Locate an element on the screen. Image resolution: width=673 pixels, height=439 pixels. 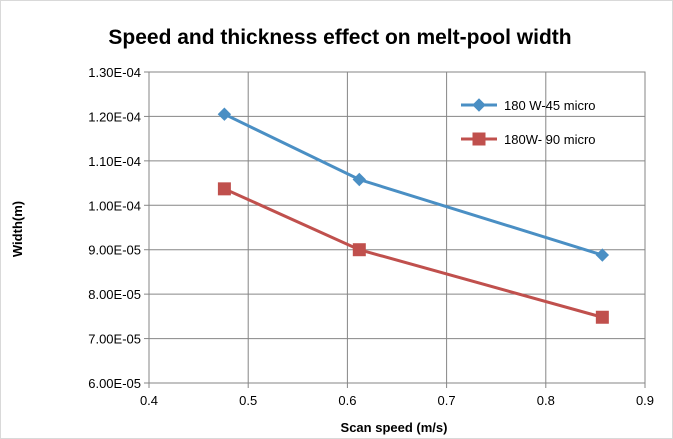
legend-label: 180 W-45 micro is located at coordinates (550, 105).